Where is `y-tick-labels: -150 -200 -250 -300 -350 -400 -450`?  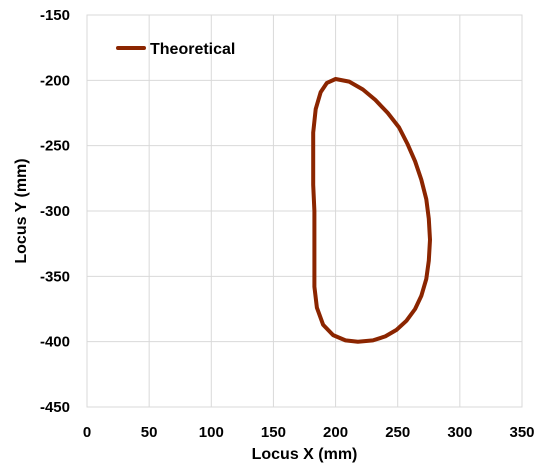 y-tick-labels: -150 -200 -250 -300 -350 -400 -450 is located at coordinates (55, 211).